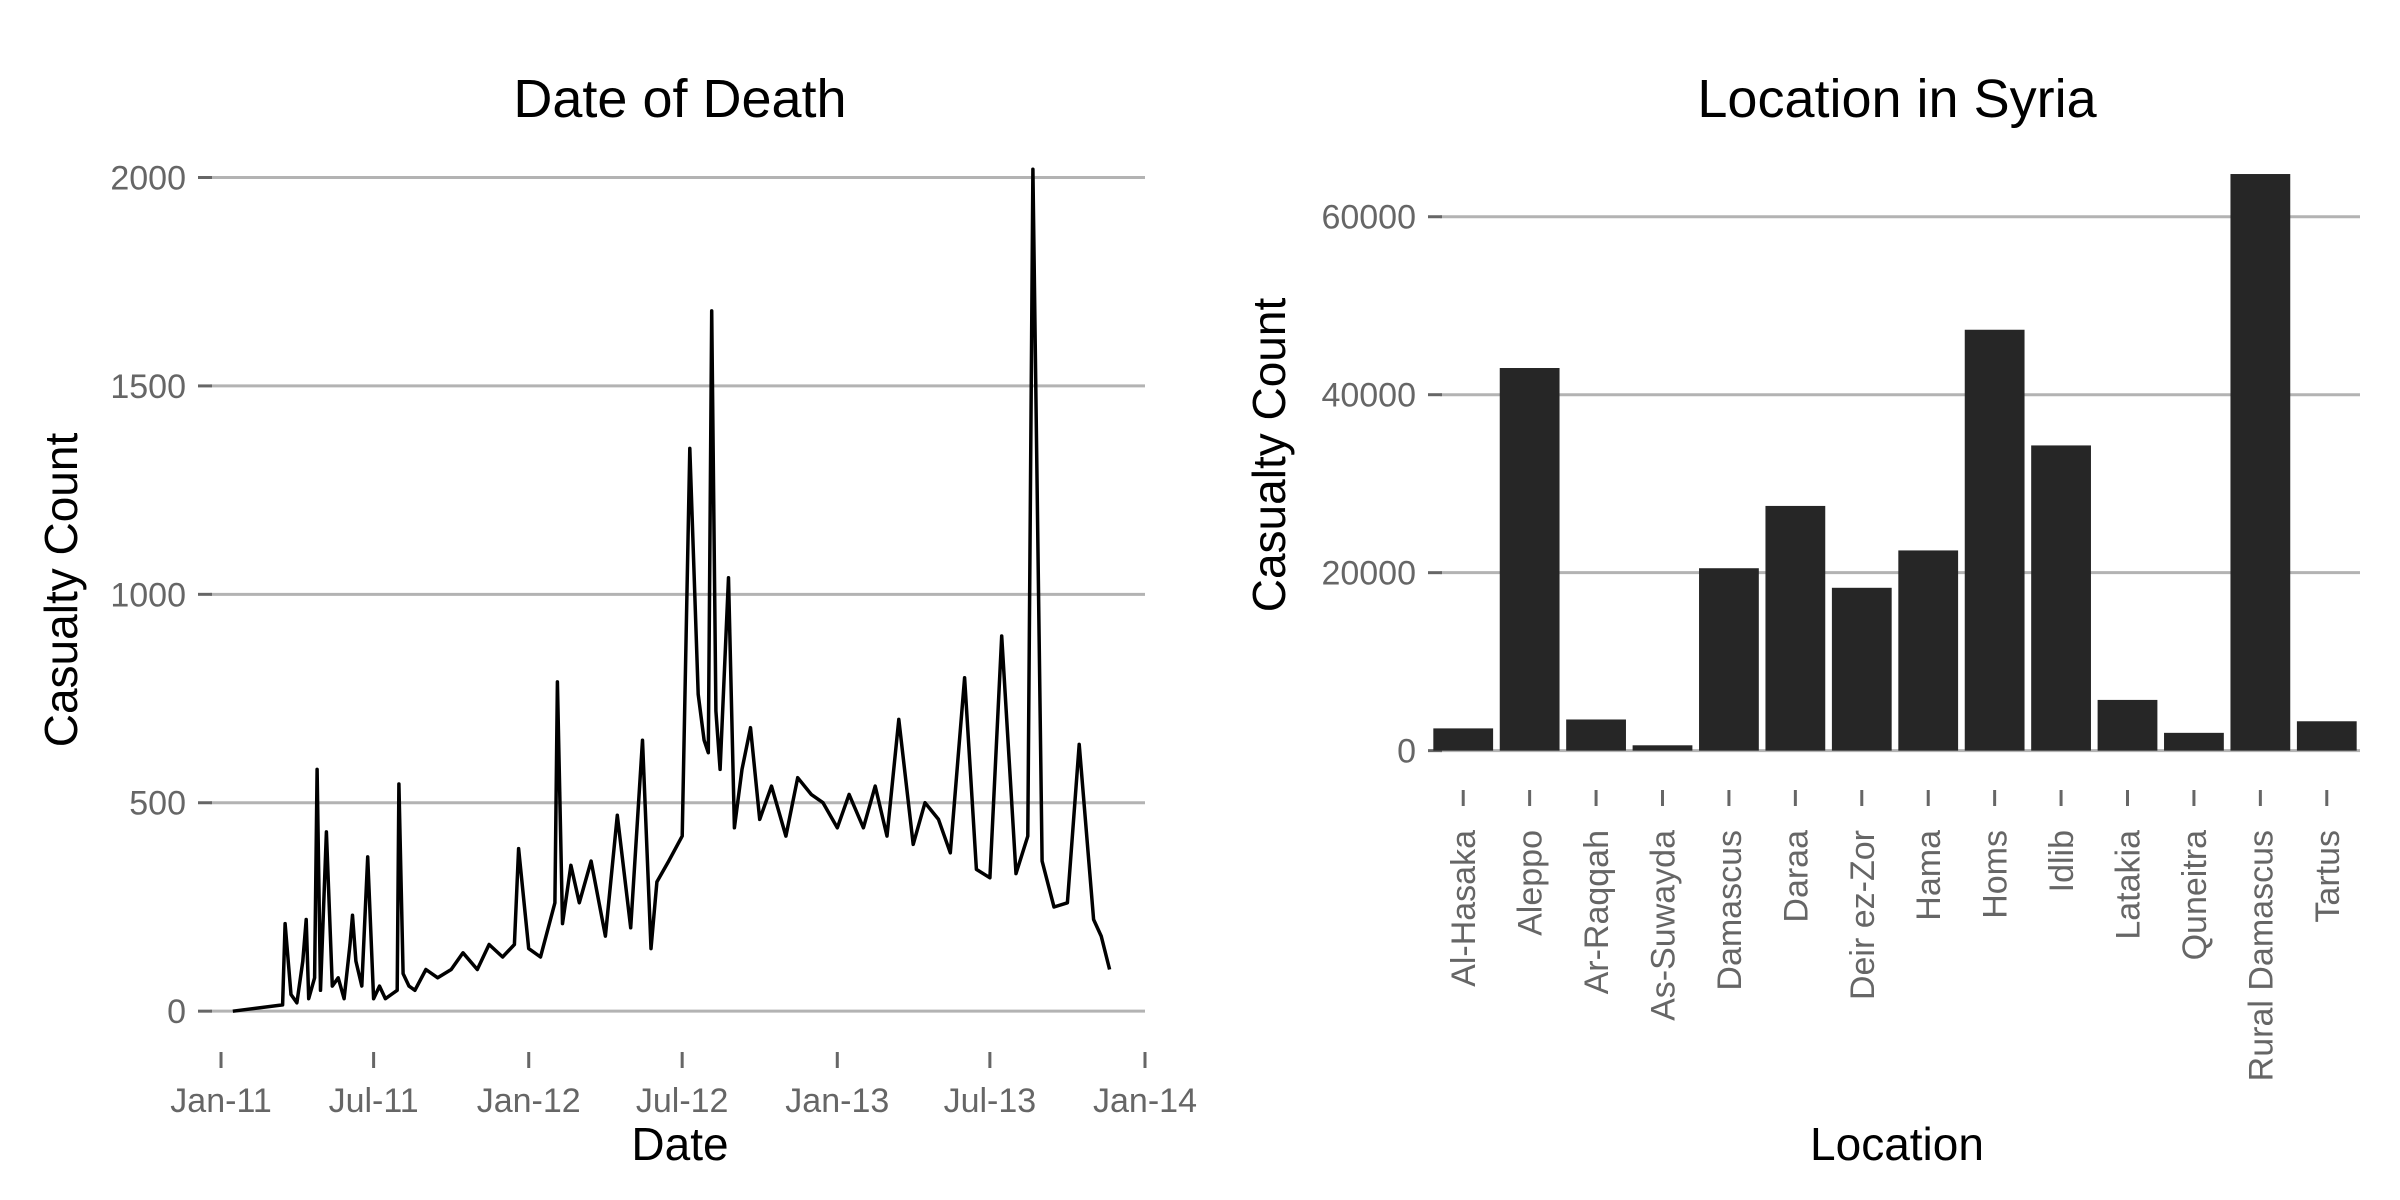 Image resolution: width=2400 pixels, height=1200 pixels. Describe the element at coordinates (1796, 876) in the screenshot. I see `right-x-tick-label: Daraa` at that location.